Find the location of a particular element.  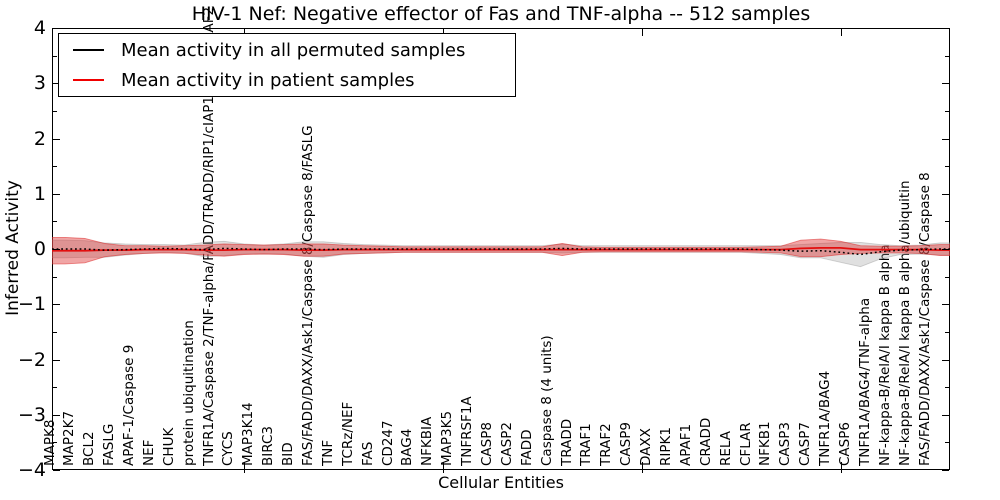

permuted-line-swatch is located at coordinates (88, 50).